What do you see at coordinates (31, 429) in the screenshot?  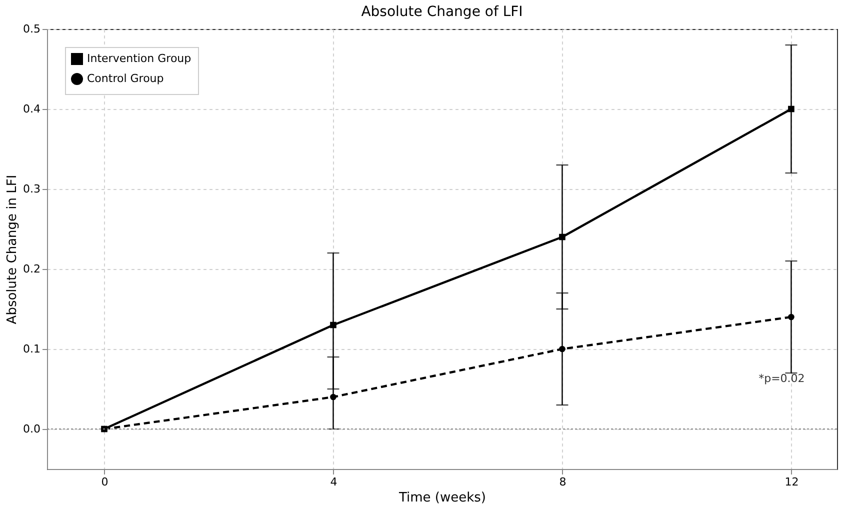 I see `y-tick-label: 0.0` at bounding box center [31, 429].